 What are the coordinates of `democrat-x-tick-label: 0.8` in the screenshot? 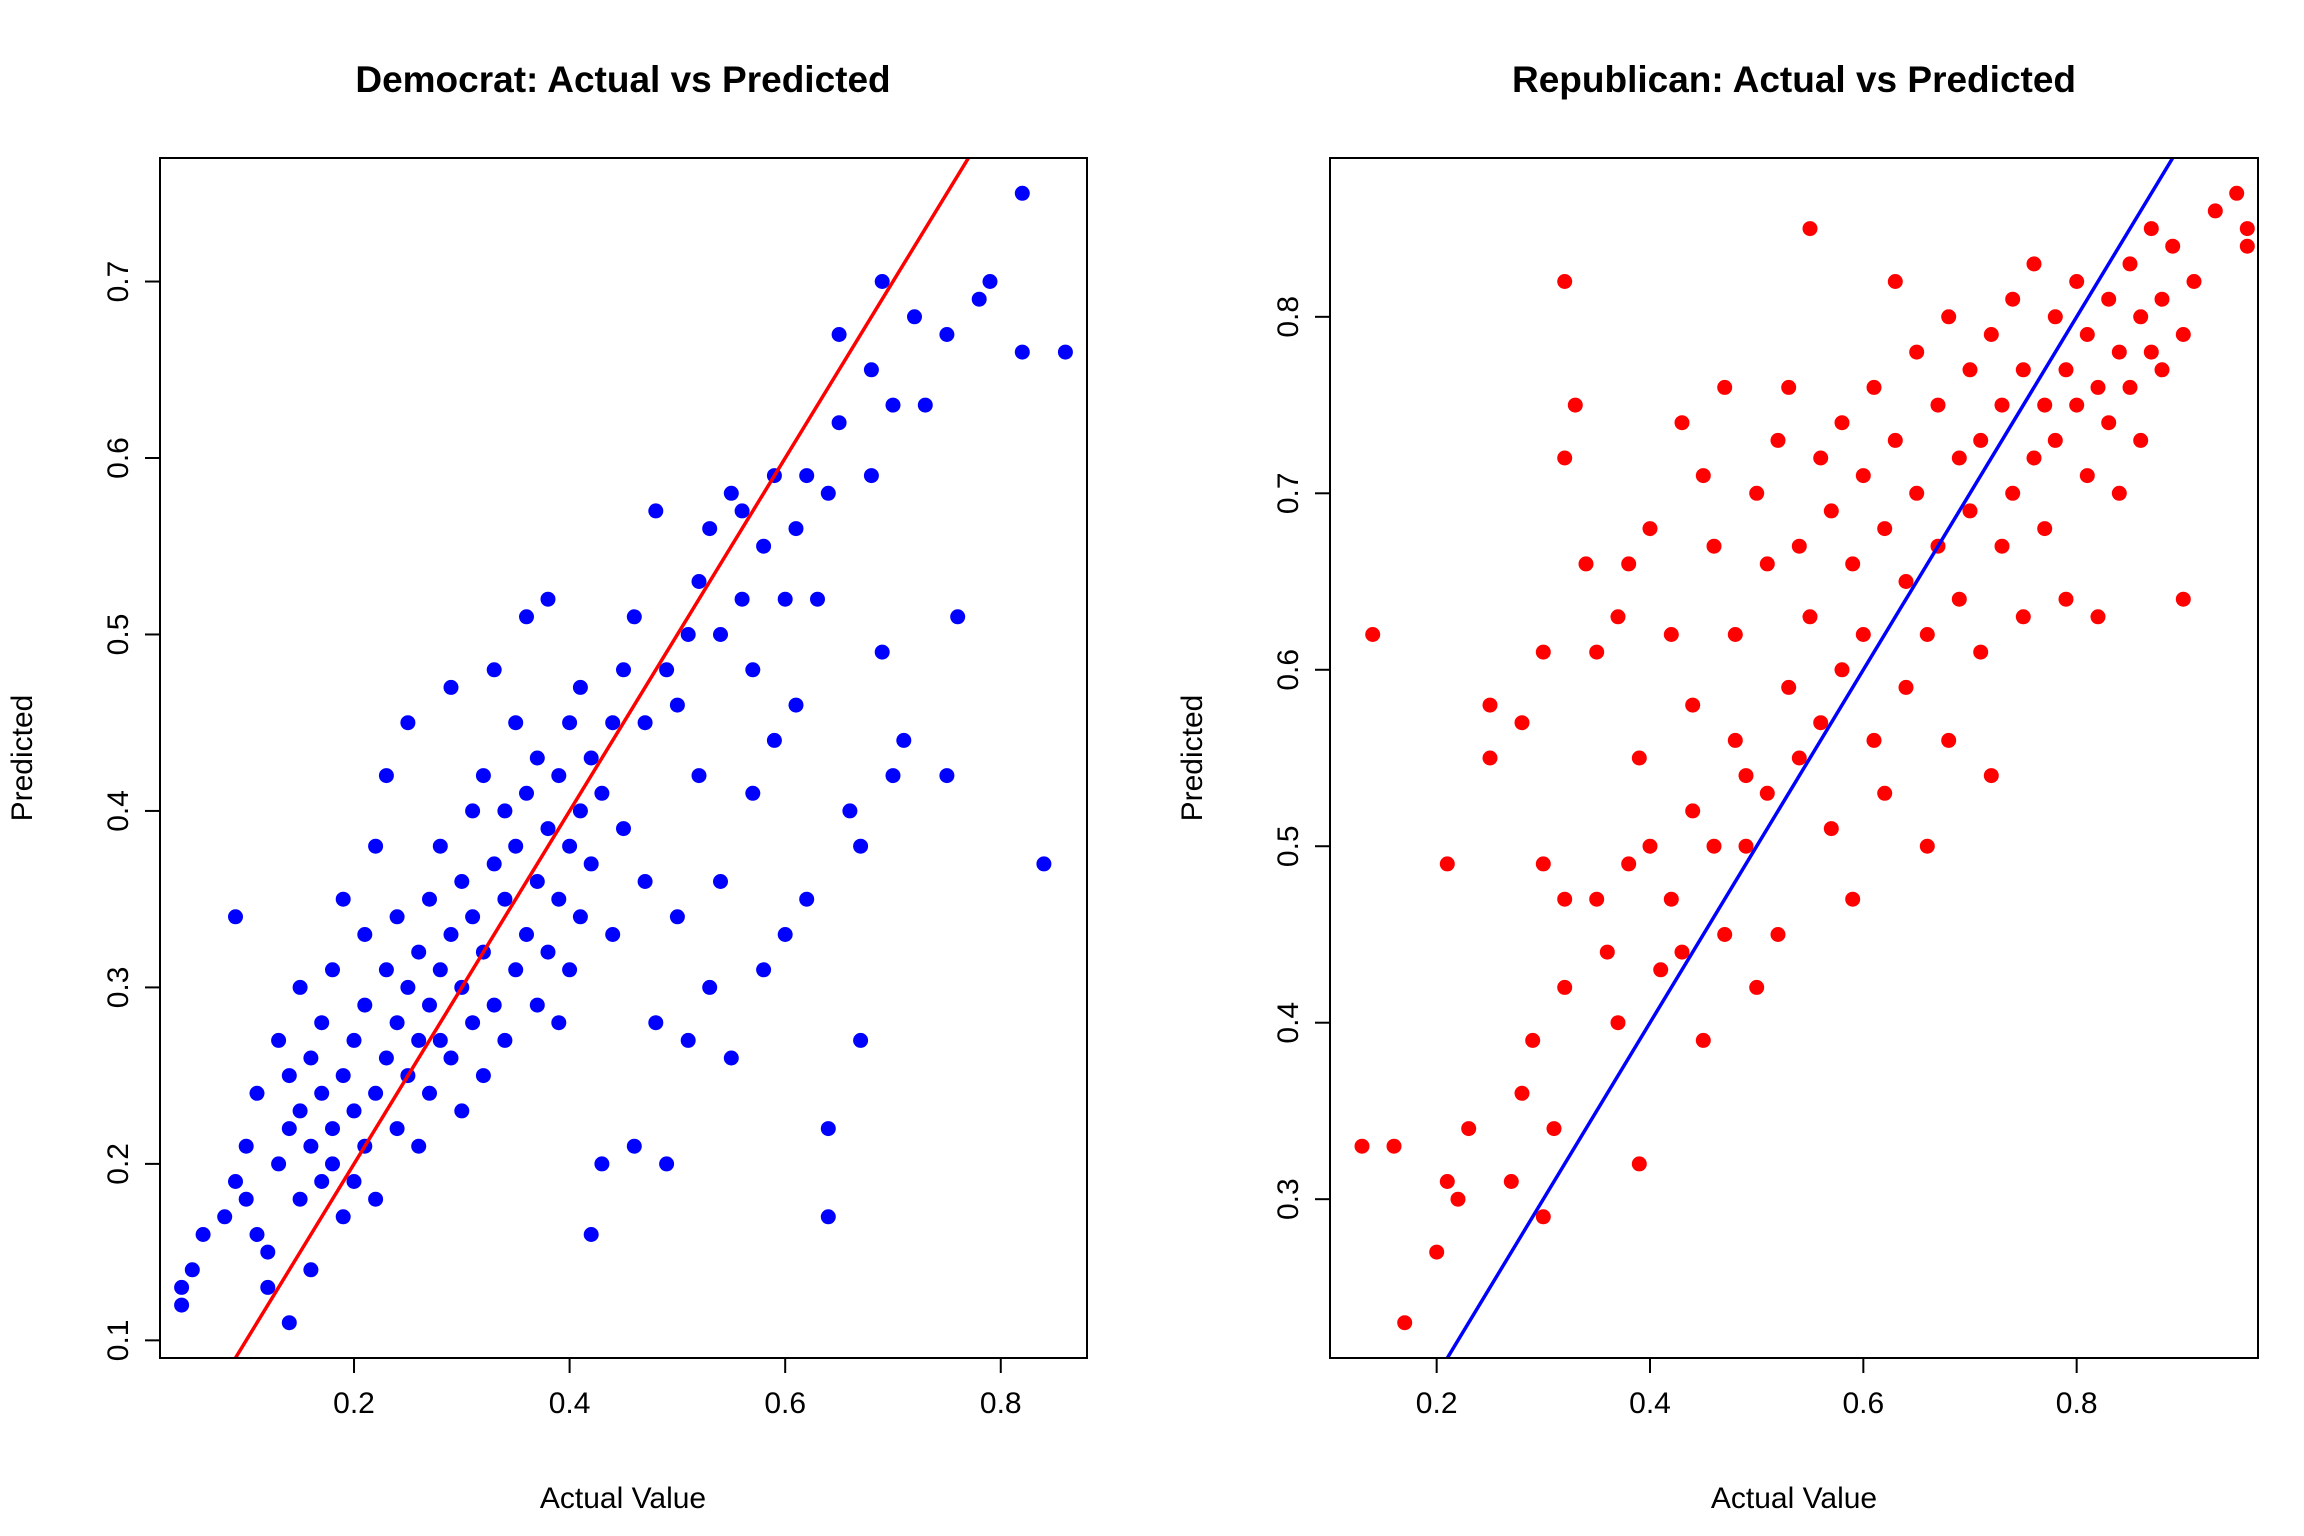 It's located at (1001, 1403).